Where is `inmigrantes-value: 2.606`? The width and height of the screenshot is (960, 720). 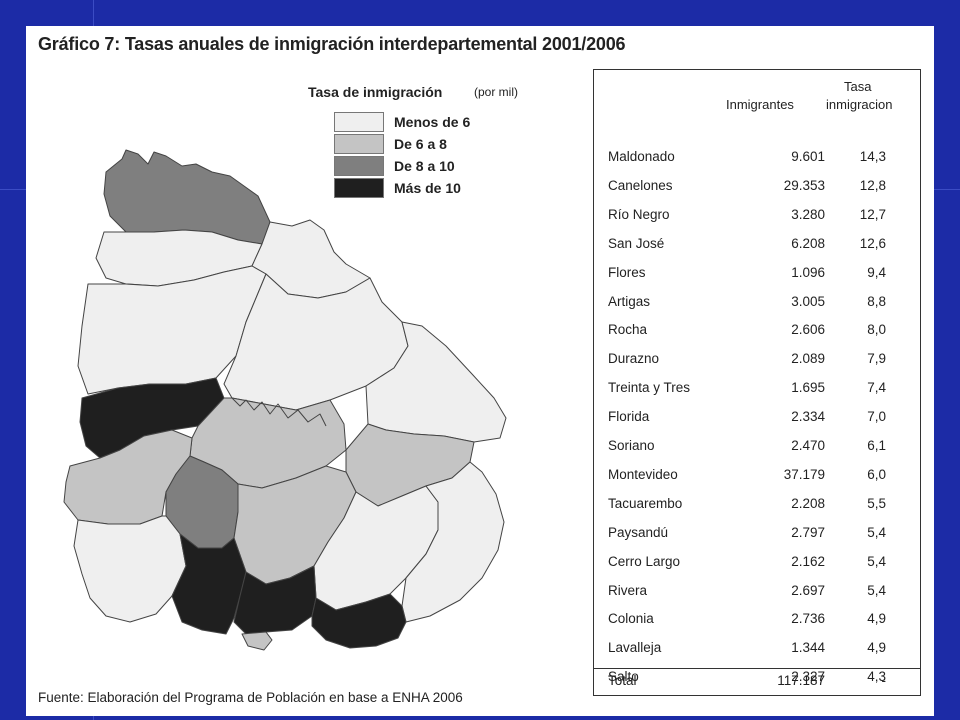
inmigrantes-value: 2.606 is located at coordinates (808, 330).